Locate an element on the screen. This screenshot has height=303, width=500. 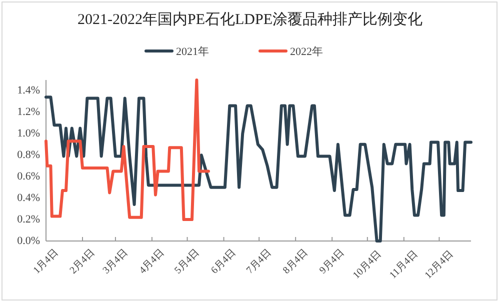
x-tick-label: 5月4日 is located at coordinates (187, 261).